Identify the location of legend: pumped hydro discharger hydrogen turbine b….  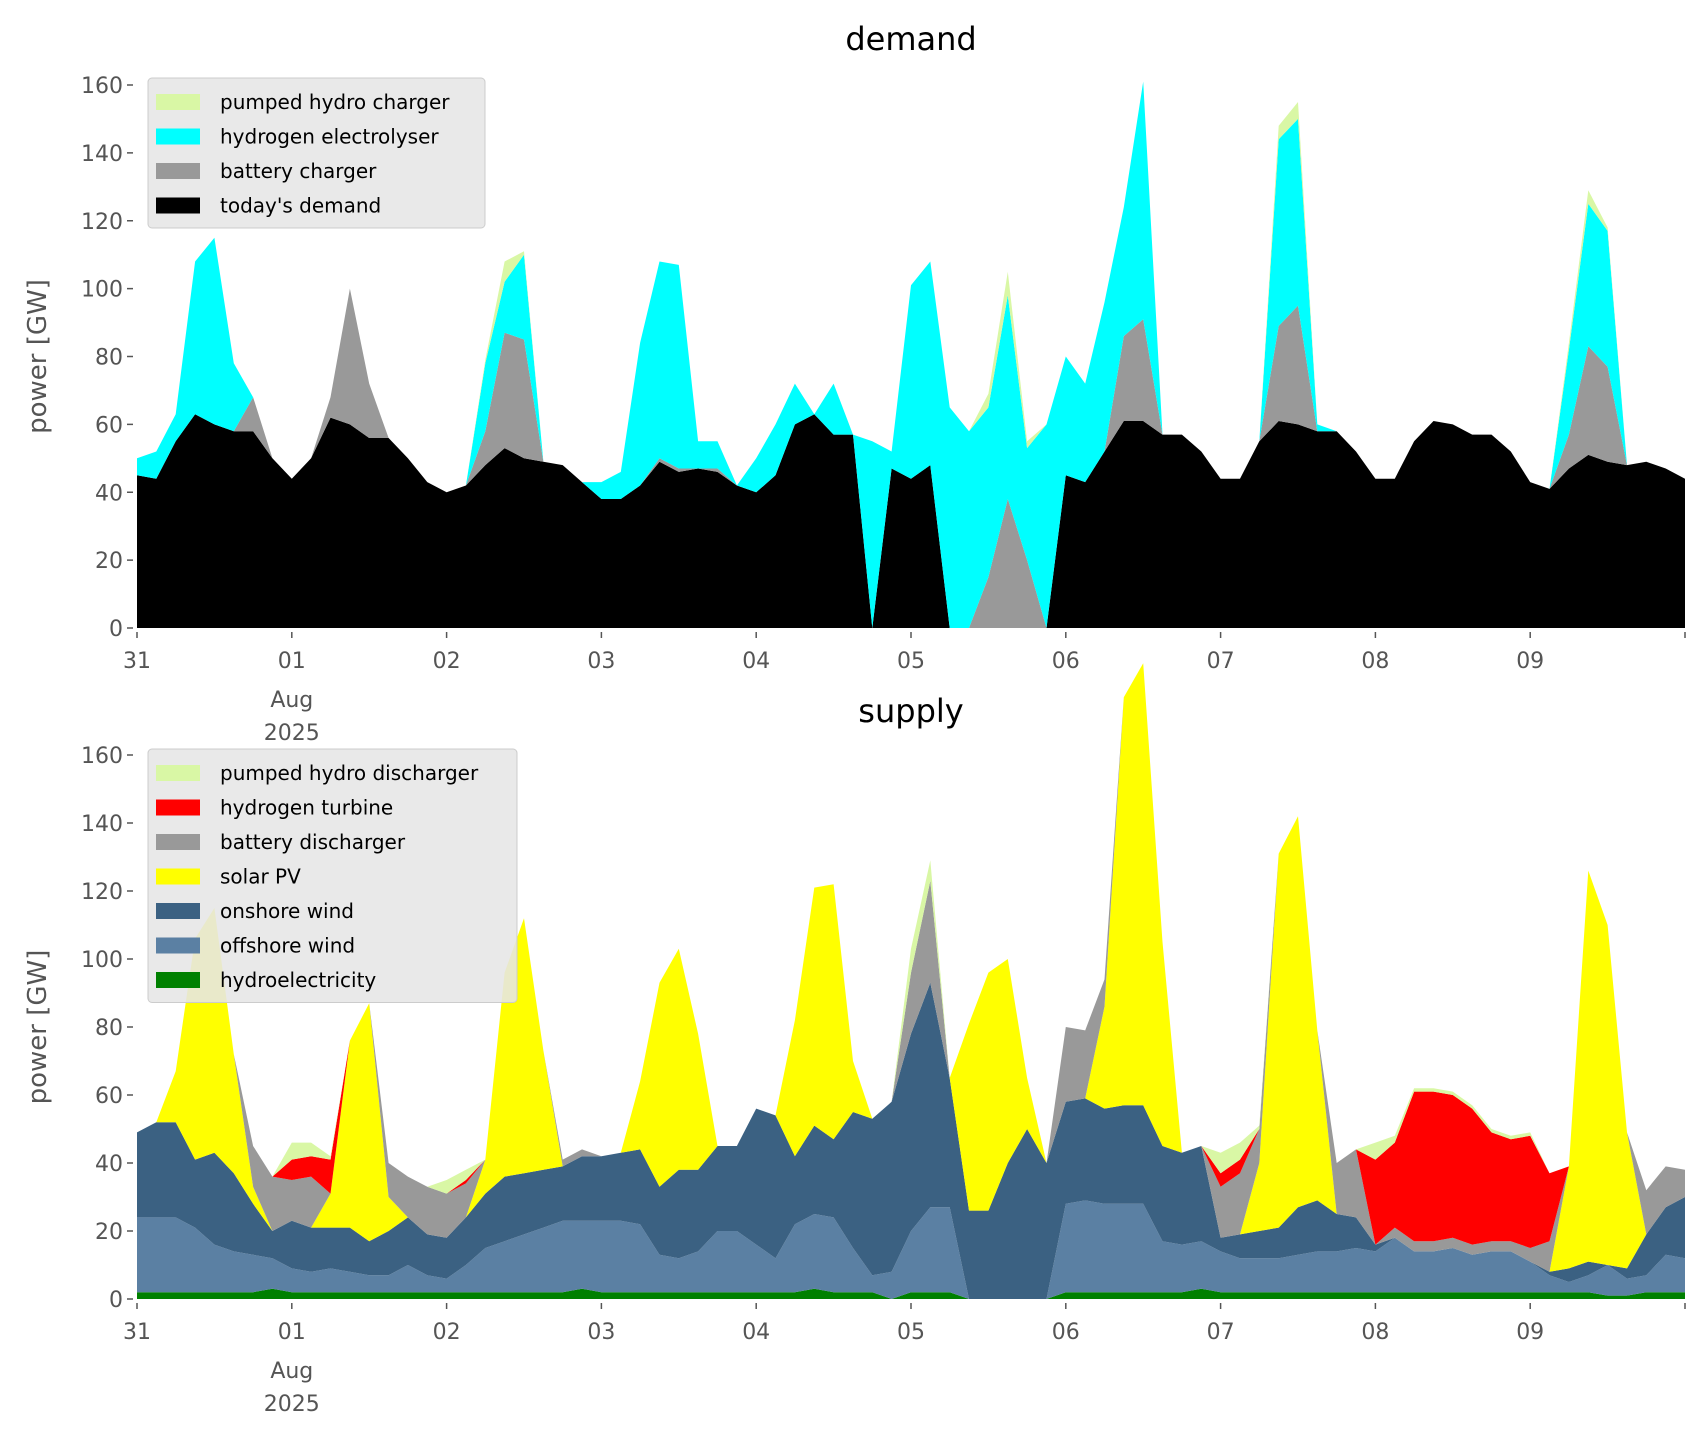
(332, 875).